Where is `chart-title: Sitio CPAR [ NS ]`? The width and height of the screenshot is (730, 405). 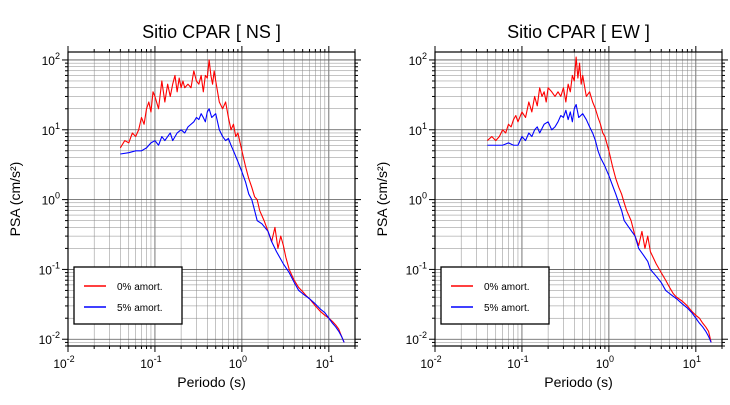
chart-title: Sitio CPAR [ NS ] is located at coordinates (211, 32).